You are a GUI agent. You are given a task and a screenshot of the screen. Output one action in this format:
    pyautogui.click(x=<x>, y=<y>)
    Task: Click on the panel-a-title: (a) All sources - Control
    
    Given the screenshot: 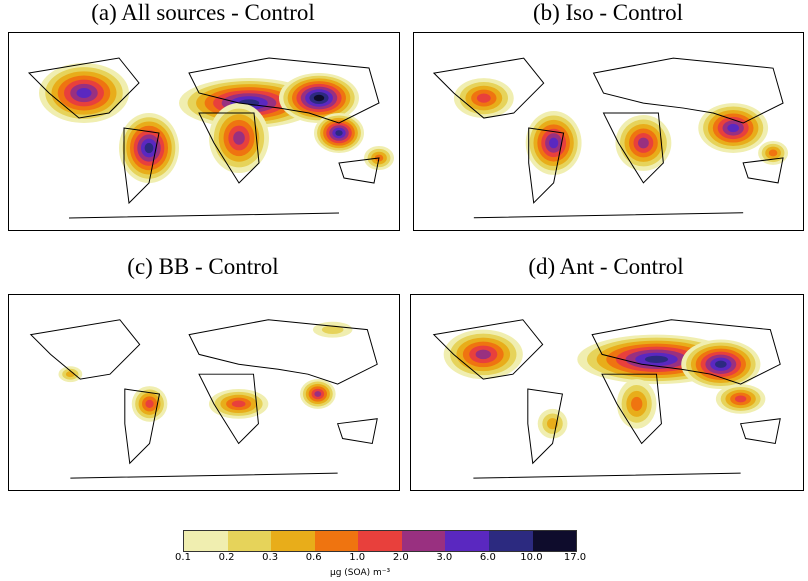 What is the action you would take?
    pyautogui.click(x=203, y=12)
    